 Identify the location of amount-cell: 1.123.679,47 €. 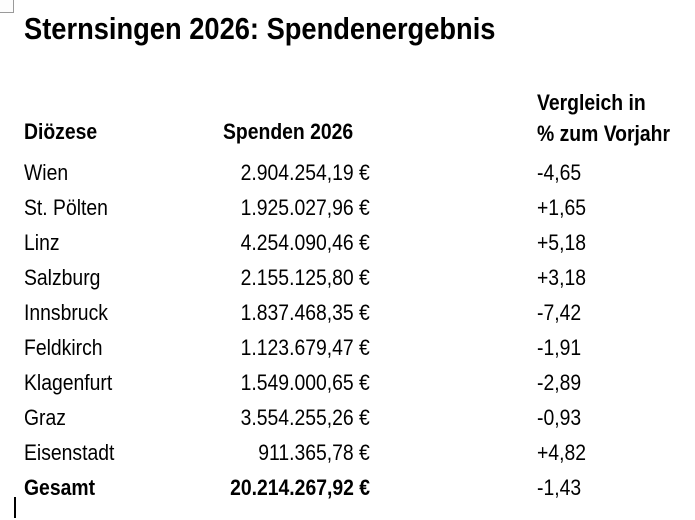
(289, 347).